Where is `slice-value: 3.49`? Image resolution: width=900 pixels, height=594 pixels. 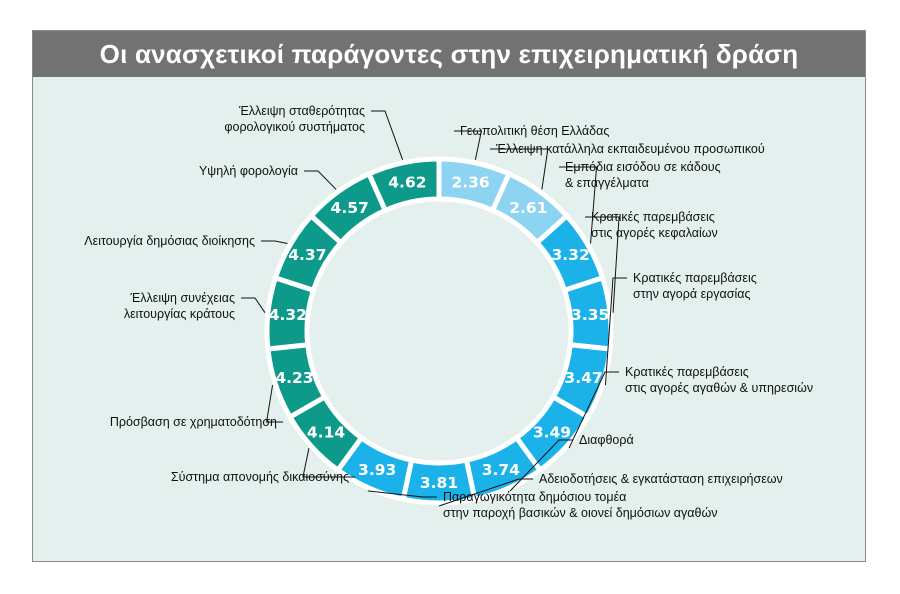
slice-value: 3.49 is located at coordinates (552, 433).